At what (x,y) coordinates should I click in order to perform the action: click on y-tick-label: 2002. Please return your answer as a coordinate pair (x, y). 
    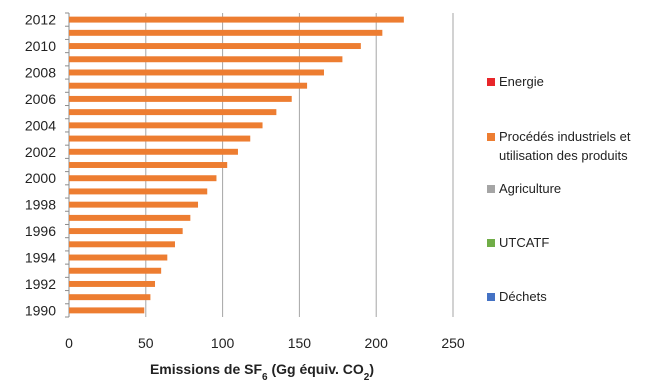
    Looking at the image, I should click on (40, 152).